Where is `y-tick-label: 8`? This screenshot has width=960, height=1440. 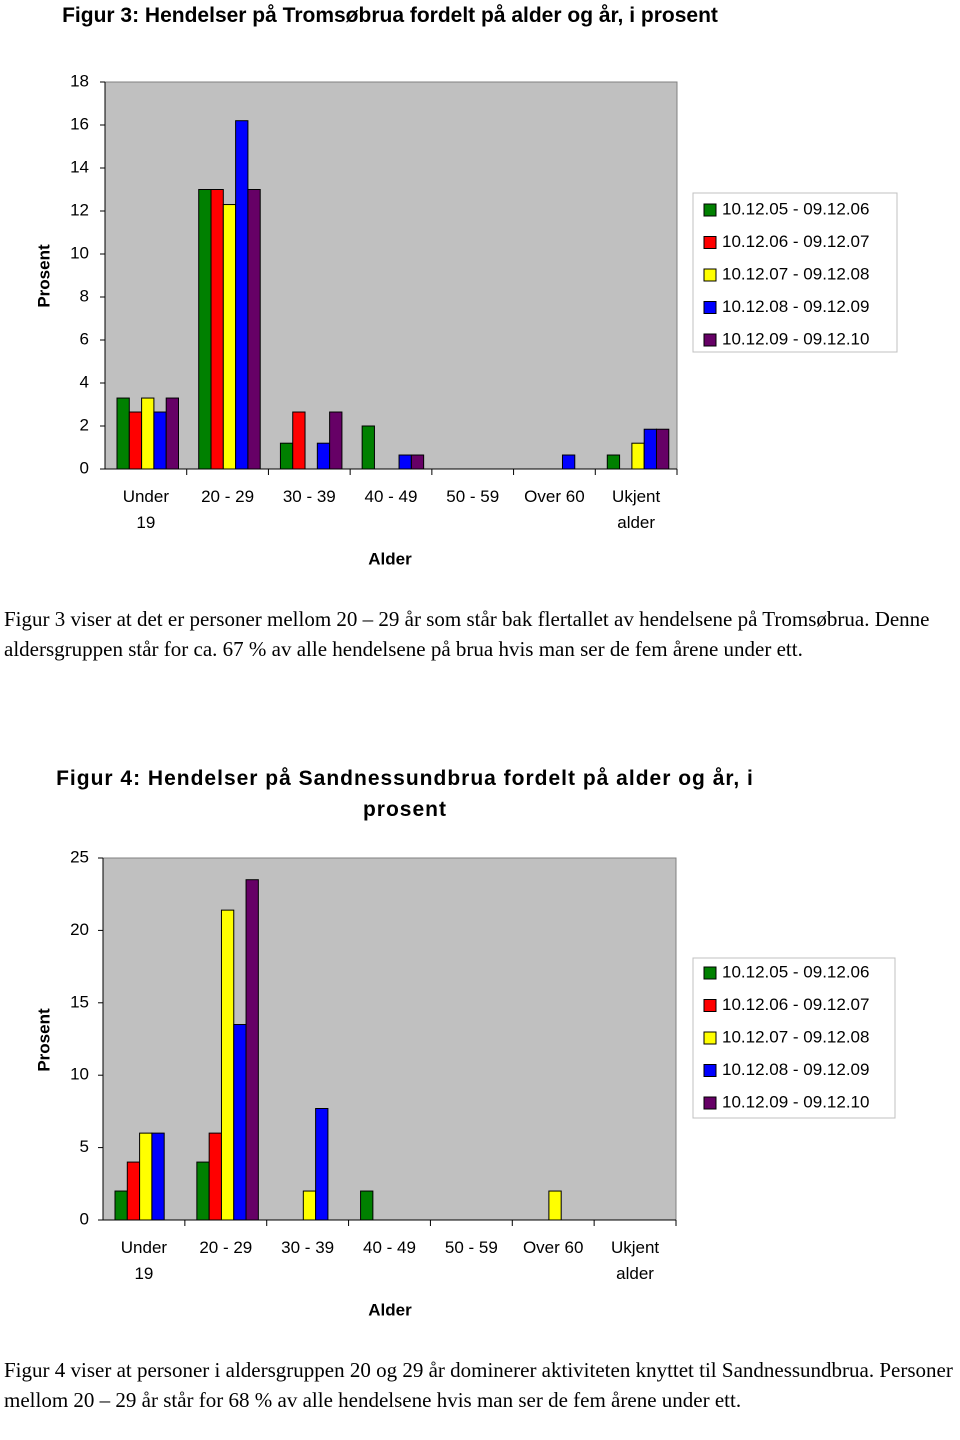 y-tick-label: 8 is located at coordinates (84, 295).